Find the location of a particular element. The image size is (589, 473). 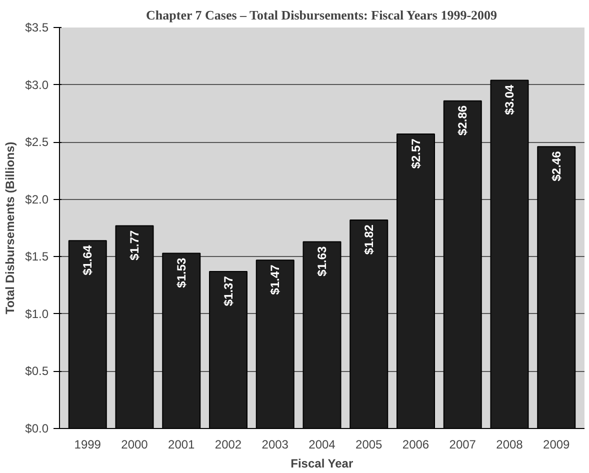

x-axis-title: Fiscal Year is located at coordinates (322, 463).